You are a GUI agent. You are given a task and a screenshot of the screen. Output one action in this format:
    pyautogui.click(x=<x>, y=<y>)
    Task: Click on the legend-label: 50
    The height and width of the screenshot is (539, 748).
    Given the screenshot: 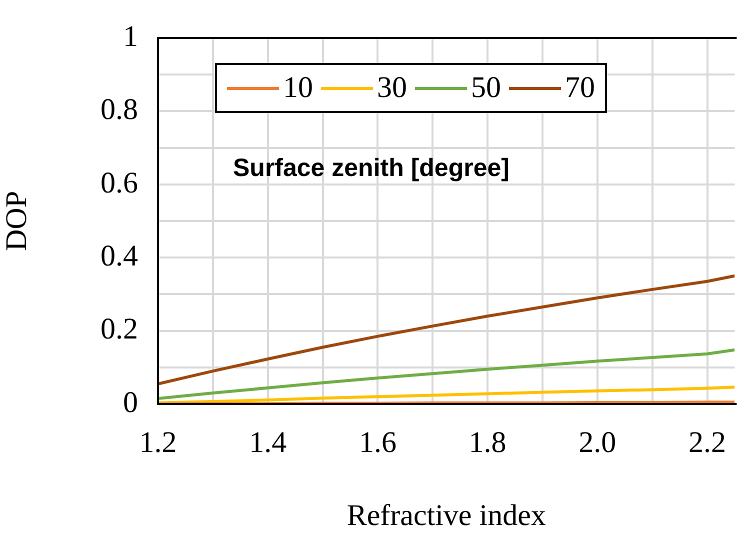 What is the action you would take?
    pyautogui.click(x=486, y=88)
    